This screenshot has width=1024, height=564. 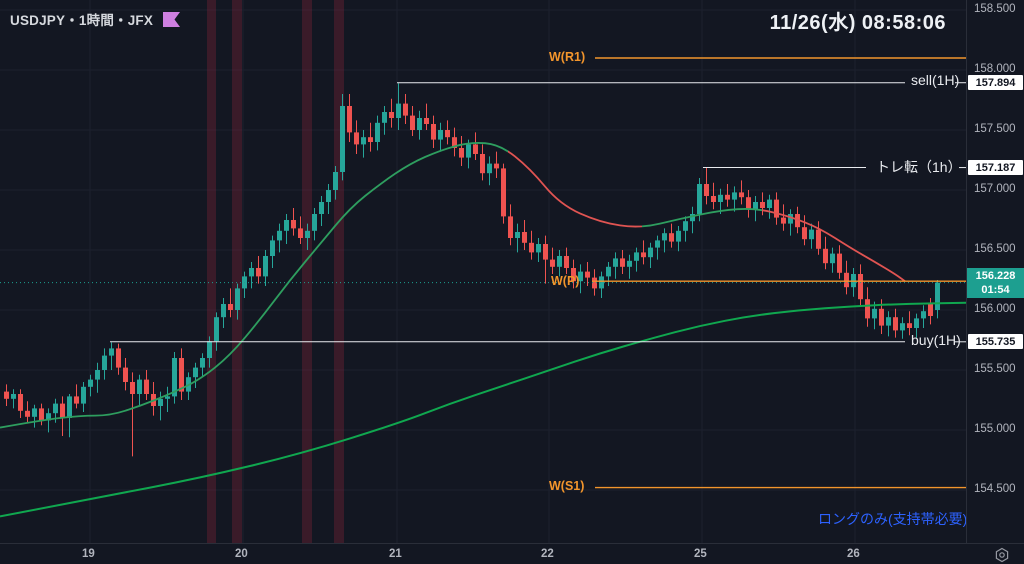 I want to click on time-tick-label: 21, so click(x=395, y=554).